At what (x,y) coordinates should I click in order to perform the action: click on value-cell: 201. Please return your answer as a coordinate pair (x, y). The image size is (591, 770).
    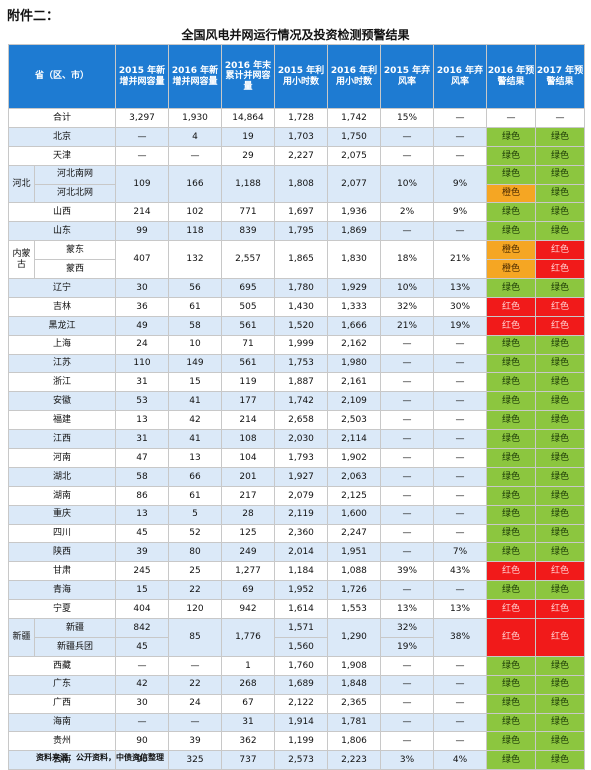
    Looking at the image, I should click on (248, 476).